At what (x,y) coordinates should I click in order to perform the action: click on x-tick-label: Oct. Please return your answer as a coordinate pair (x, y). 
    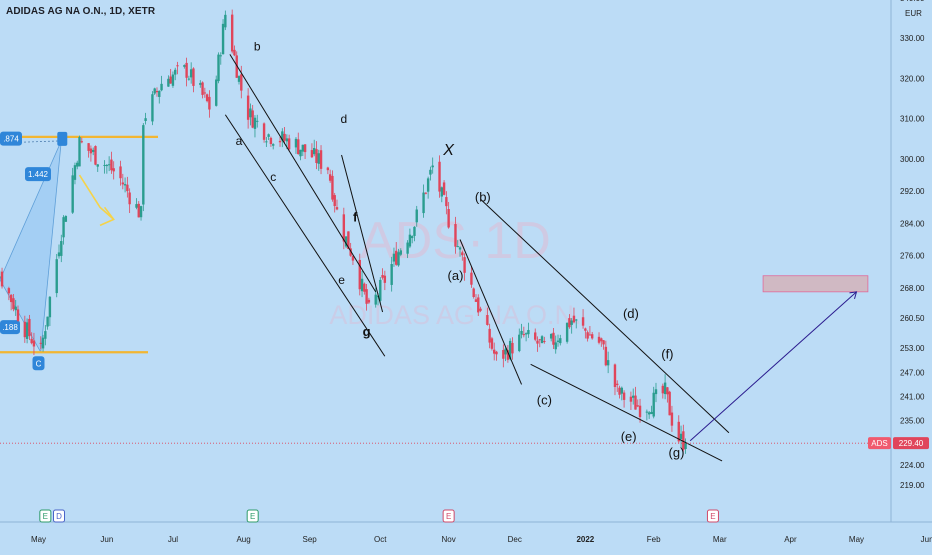
    Looking at the image, I should click on (380, 539).